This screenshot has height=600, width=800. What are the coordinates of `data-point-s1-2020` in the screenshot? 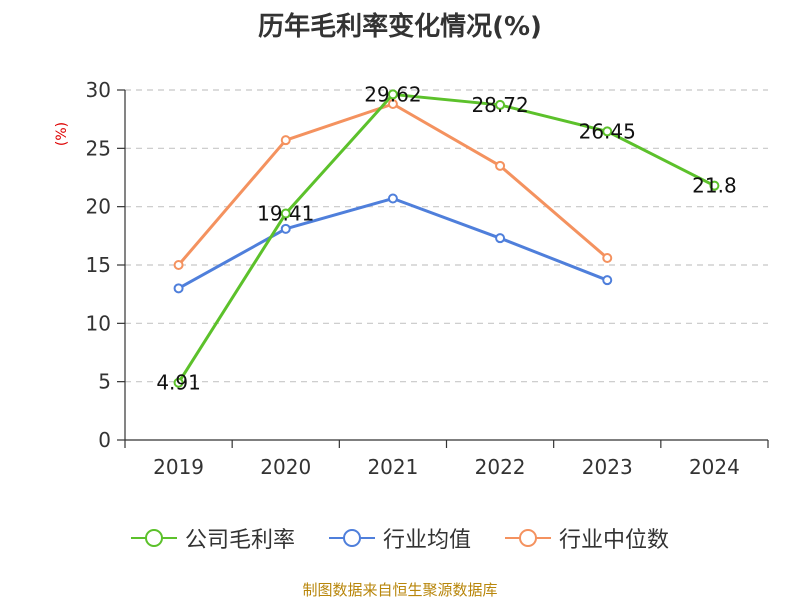 It's located at (285, 228).